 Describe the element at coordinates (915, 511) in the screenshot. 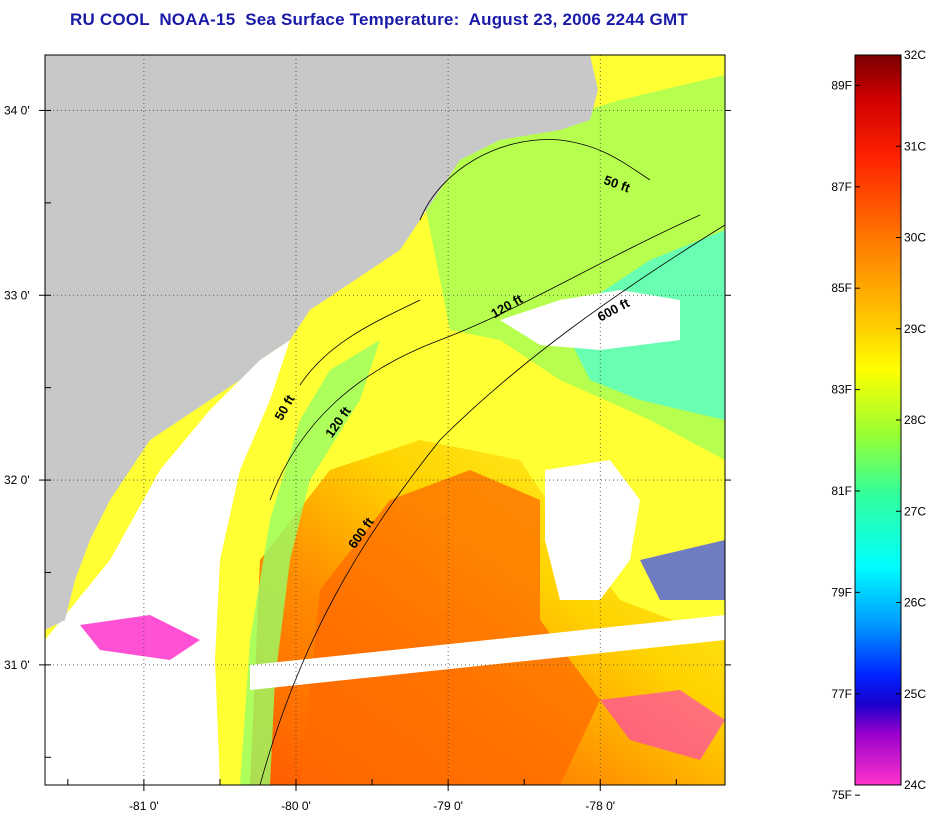

I see `celsius-label: 27C` at that location.